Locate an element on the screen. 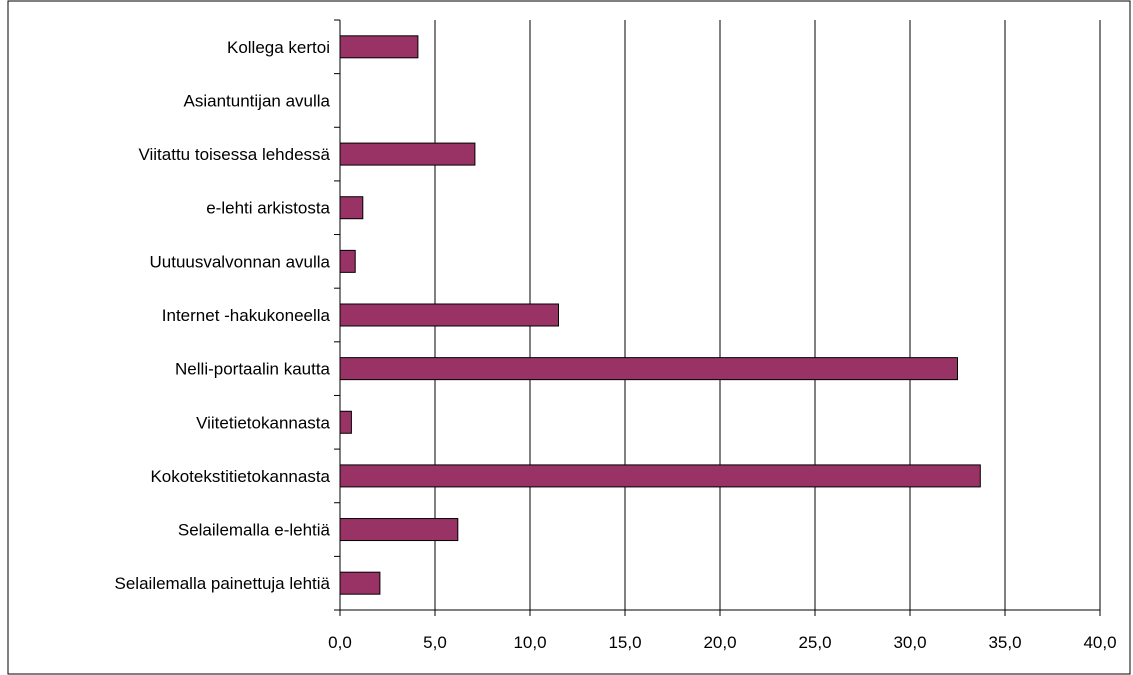 The image size is (1133, 675). category-label: Kokotekstitietokannasta is located at coordinates (240, 476).